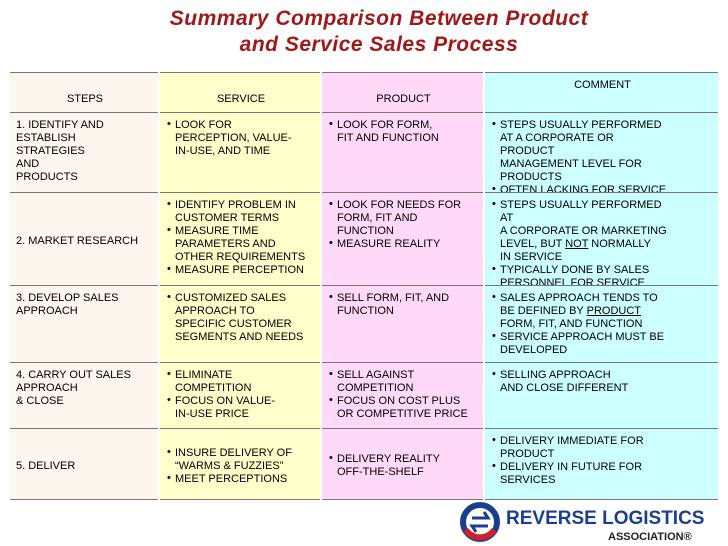 The height and width of the screenshot is (546, 728). Describe the element at coordinates (67, 304) in the screenshot. I see `cell-text: 3. DEVELOP SALES APPROACH` at that location.